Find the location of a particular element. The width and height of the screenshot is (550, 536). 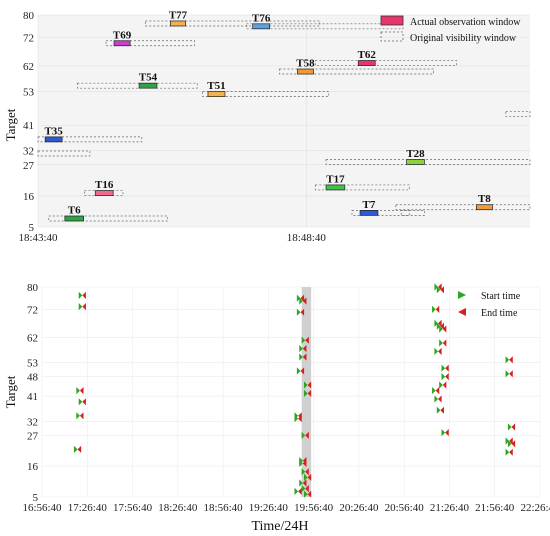

legend-actual-label: Actual observation window is located at coordinates (465, 22).